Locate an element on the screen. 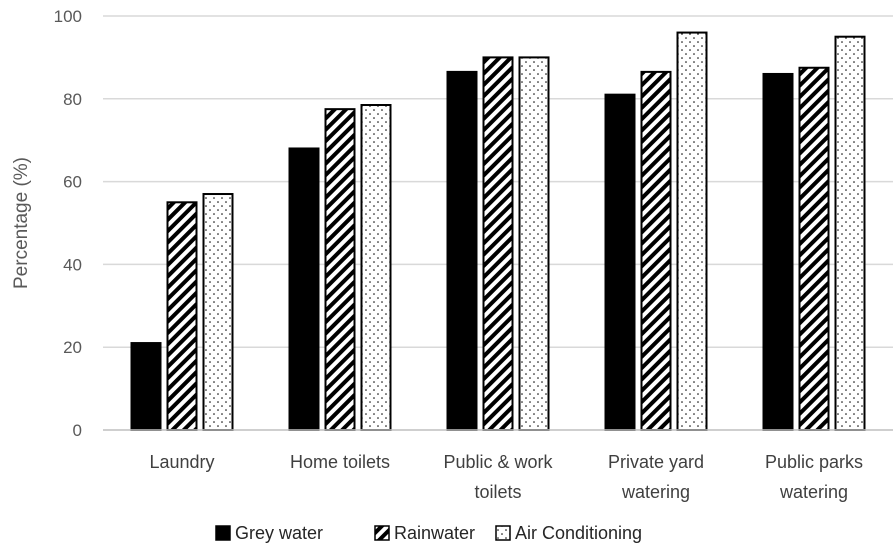  x-category-label: Private yard is located at coordinates (656, 462).